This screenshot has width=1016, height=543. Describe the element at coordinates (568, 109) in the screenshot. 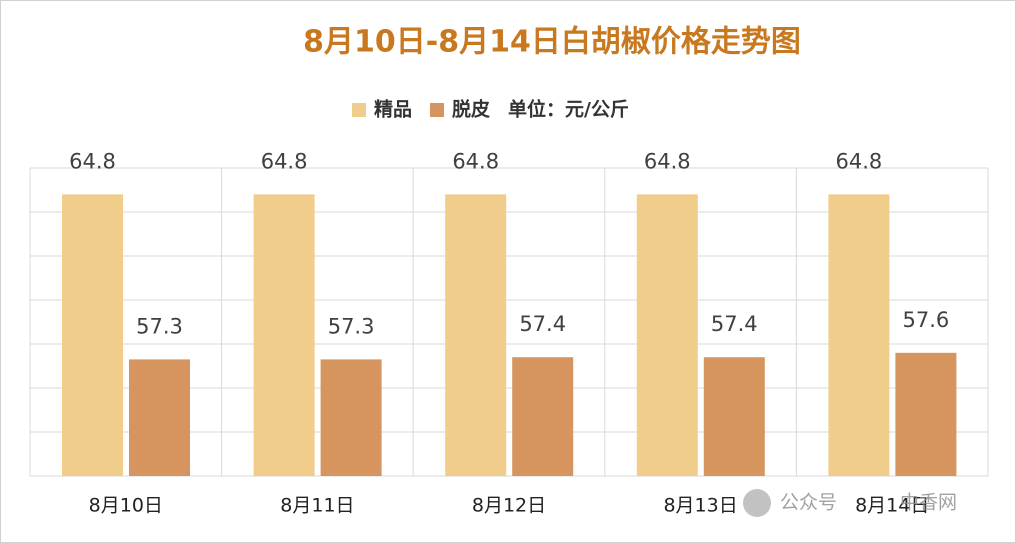

I see `unit-note: 单位：元/公斤` at that location.